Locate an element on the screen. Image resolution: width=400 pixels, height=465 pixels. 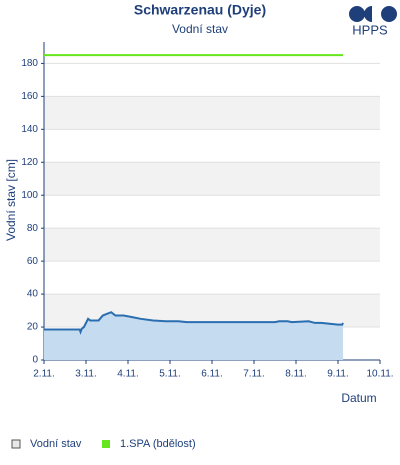
y-tick-label: 20 is located at coordinates (33, 327).